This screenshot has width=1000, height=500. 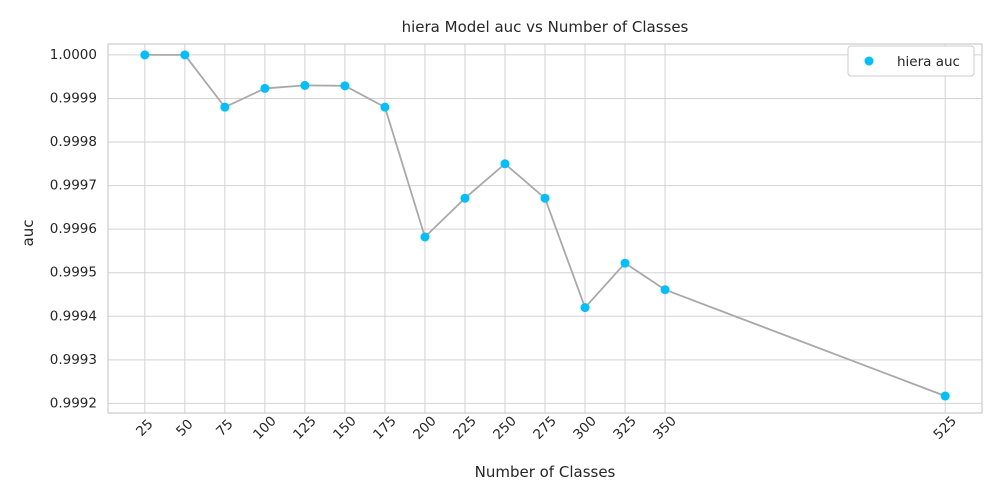 I want to click on x-axis-label: Number of Classes, so click(x=545, y=472).